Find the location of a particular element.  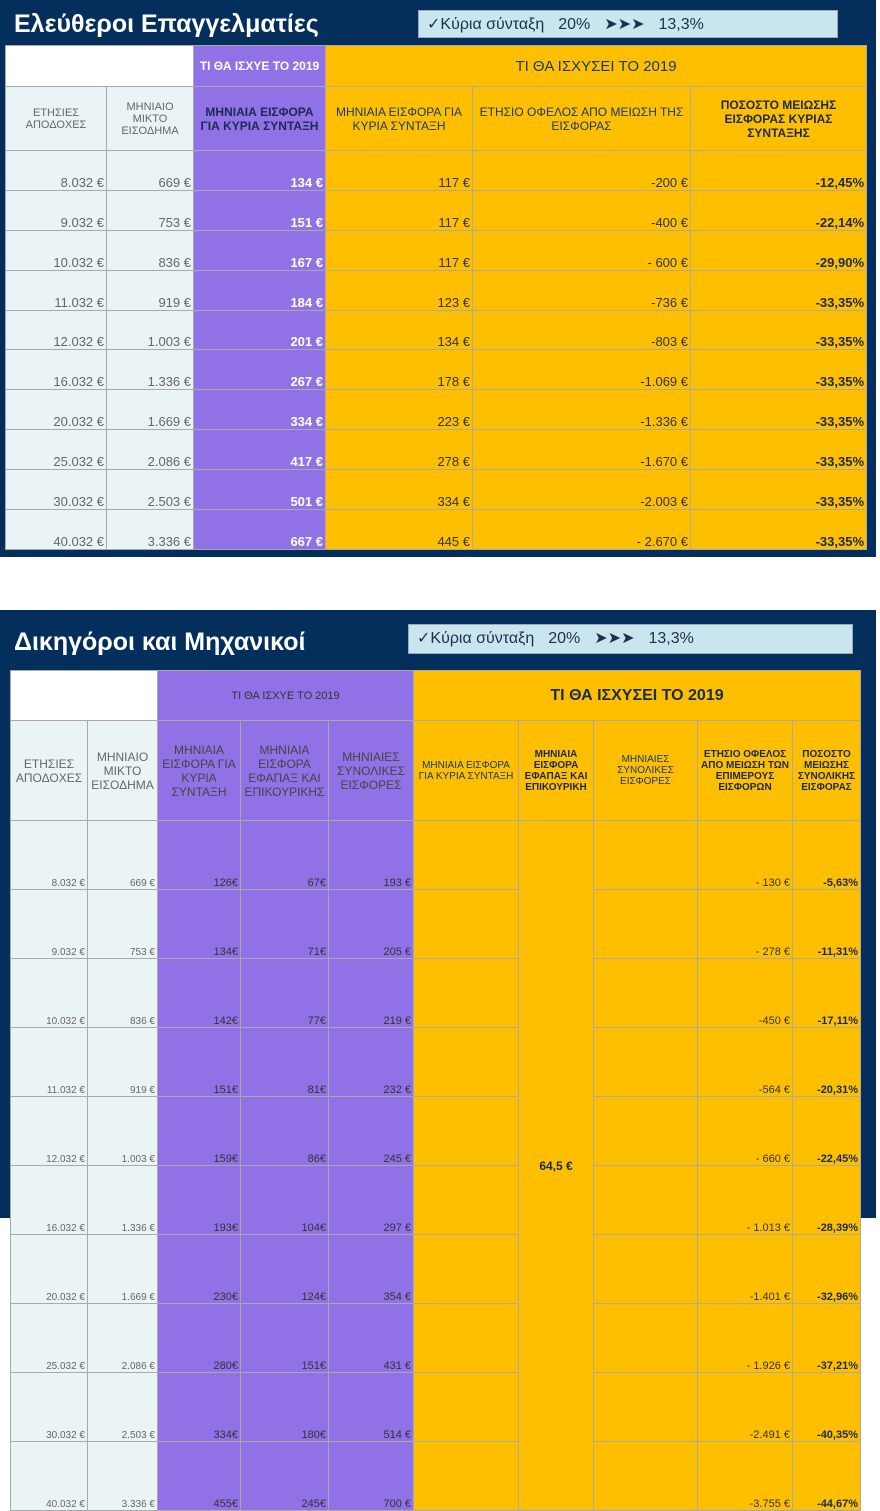

table-cell: - 1.926 € is located at coordinates (745, 1338).